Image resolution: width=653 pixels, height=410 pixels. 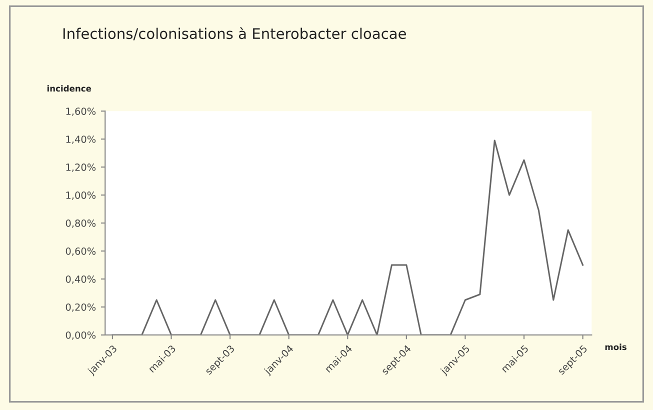 What do you see at coordinates (81, 168) in the screenshot?
I see `y-tick-label: 1,20%` at bounding box center [81, 168].